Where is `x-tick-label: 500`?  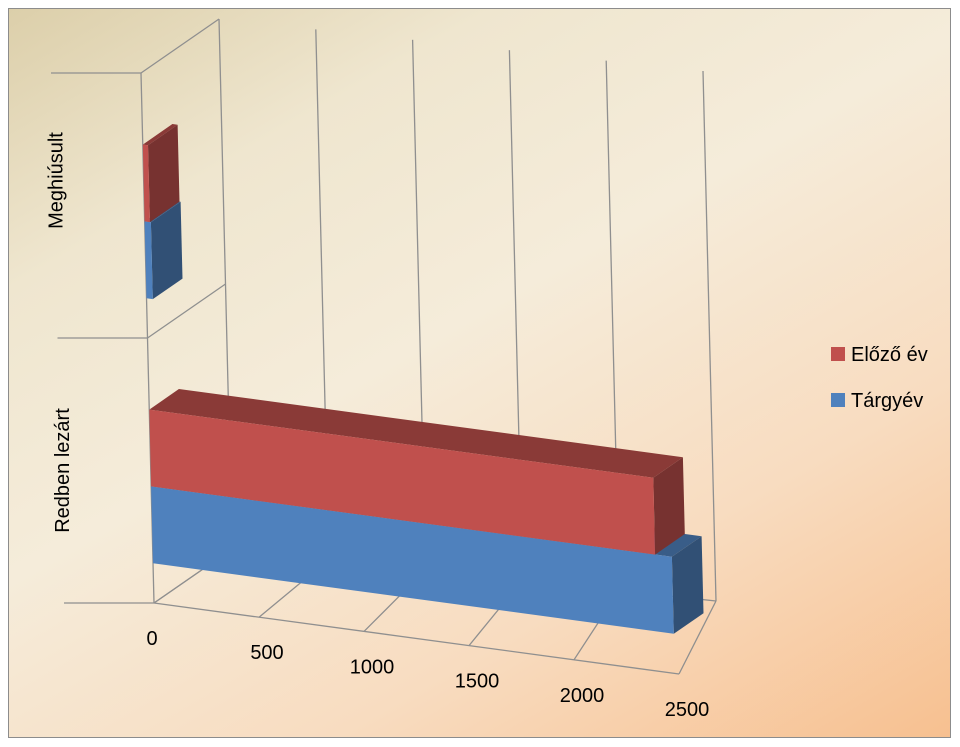
x-tick-label: 500 is located at coordinates (266, 653).